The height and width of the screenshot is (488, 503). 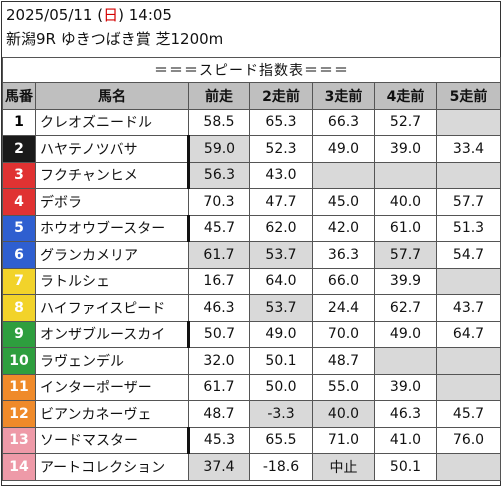 I want to click on table-row: 4 デボラ 70.3 47.7 45.0 40.0 57.7, so click(x=251, y=202).